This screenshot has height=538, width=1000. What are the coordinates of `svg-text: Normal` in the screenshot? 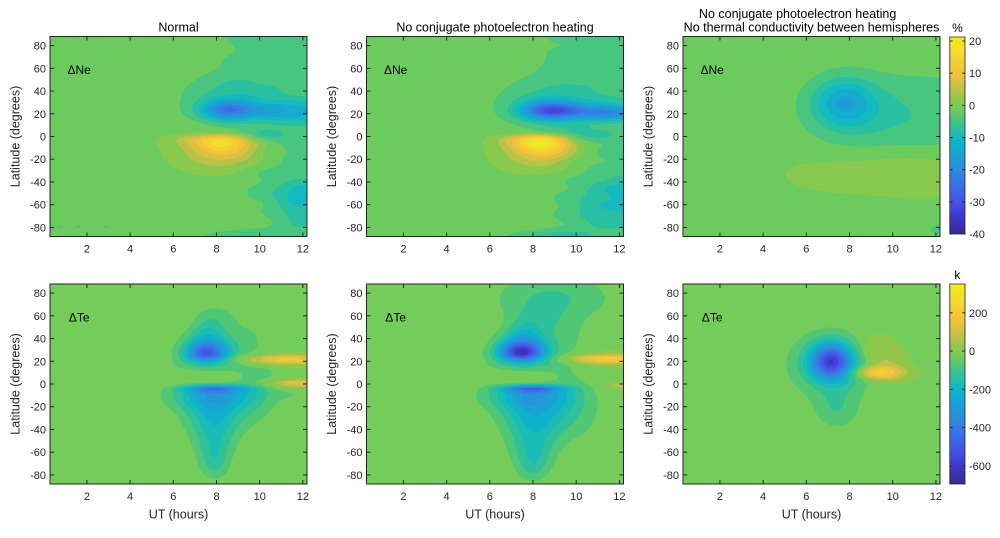 It's located at (178, 28).